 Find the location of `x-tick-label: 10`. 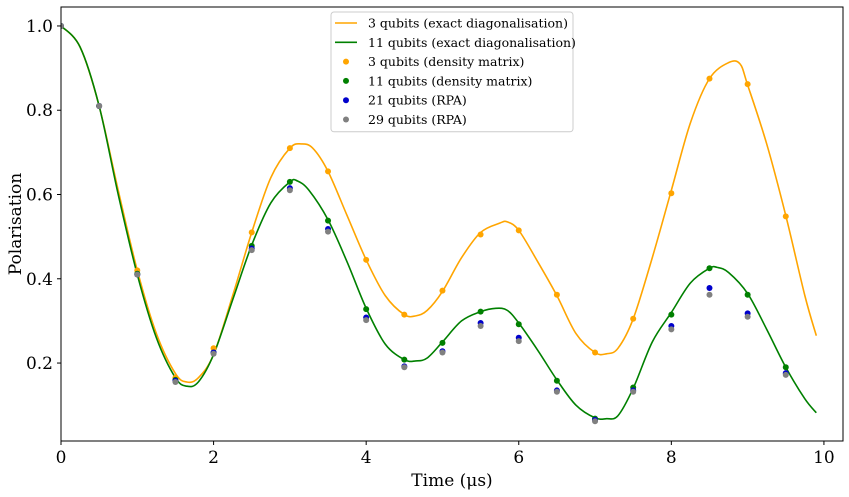

x-tick-label: 10 is located at coordinates (824, 458).